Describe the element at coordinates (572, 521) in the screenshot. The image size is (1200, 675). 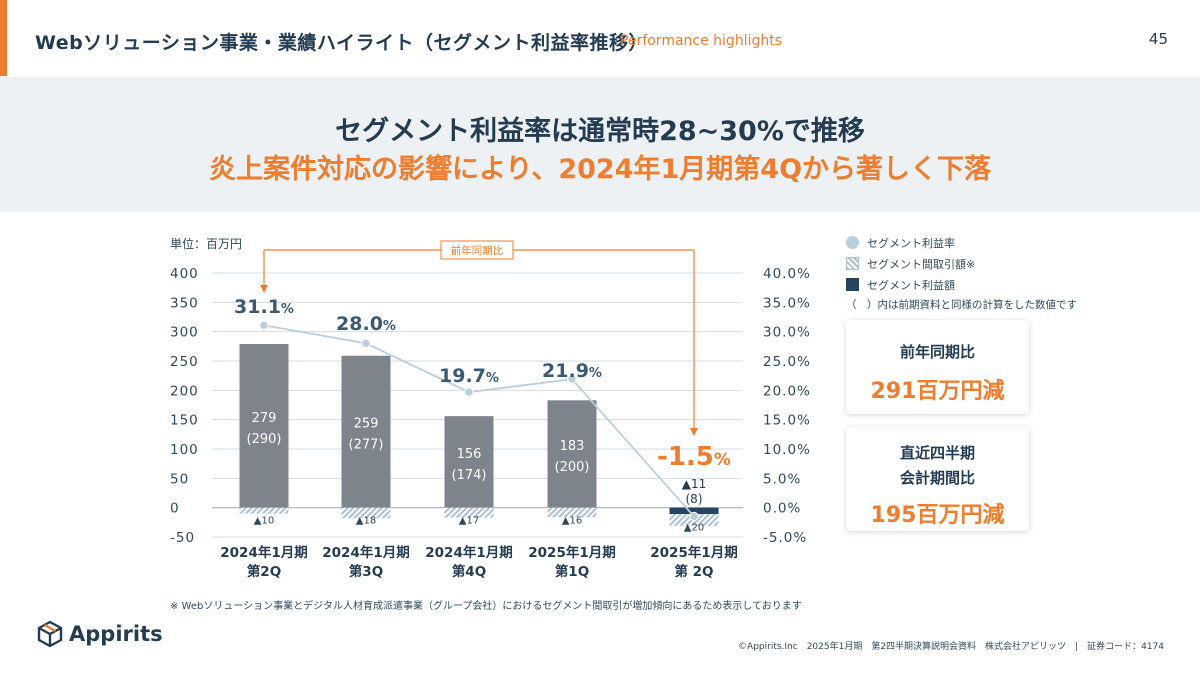
I see `intersegment-value-label: ▲16` at that location.